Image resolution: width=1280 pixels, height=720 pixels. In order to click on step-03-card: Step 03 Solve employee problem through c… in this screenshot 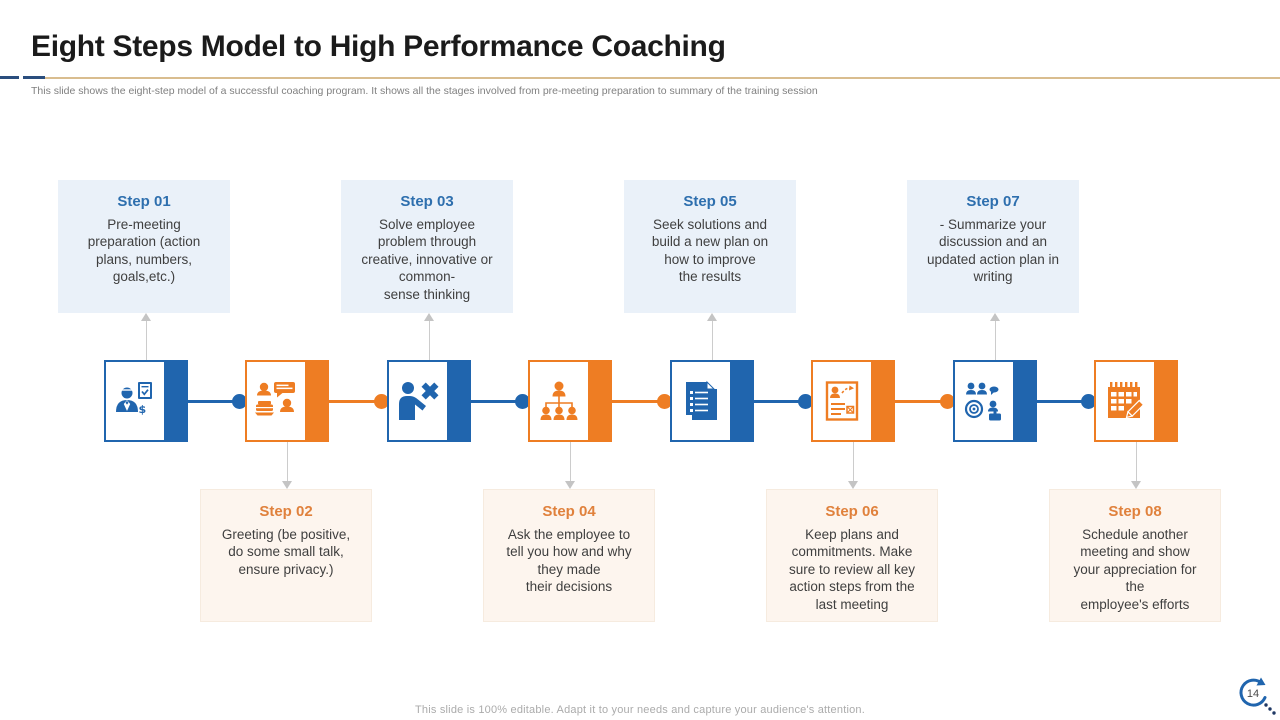, I will do `click(427, 246)`.